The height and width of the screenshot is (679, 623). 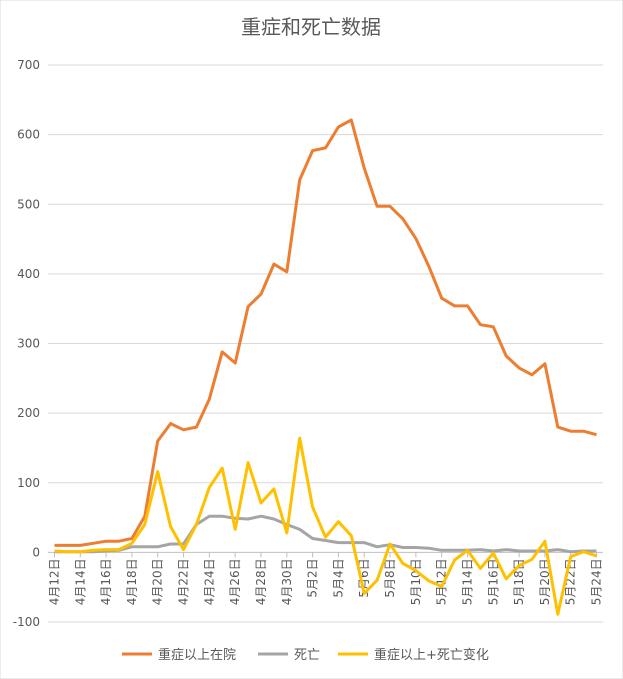 What do you see at coordinates (80, 581) in the screenshot?
I see `x-tick-label: 4月14日` at bounding box center [80, 581].